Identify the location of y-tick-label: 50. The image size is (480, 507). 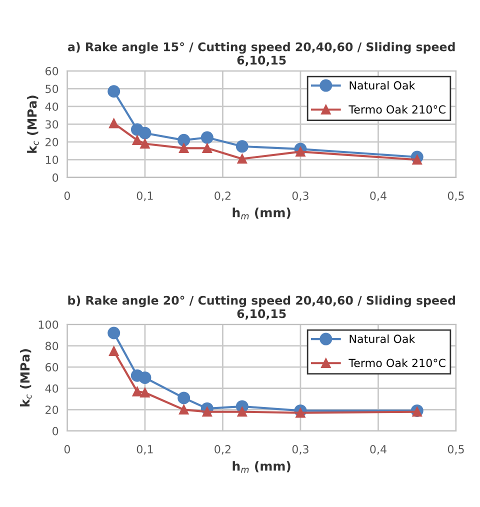
(52, 89).